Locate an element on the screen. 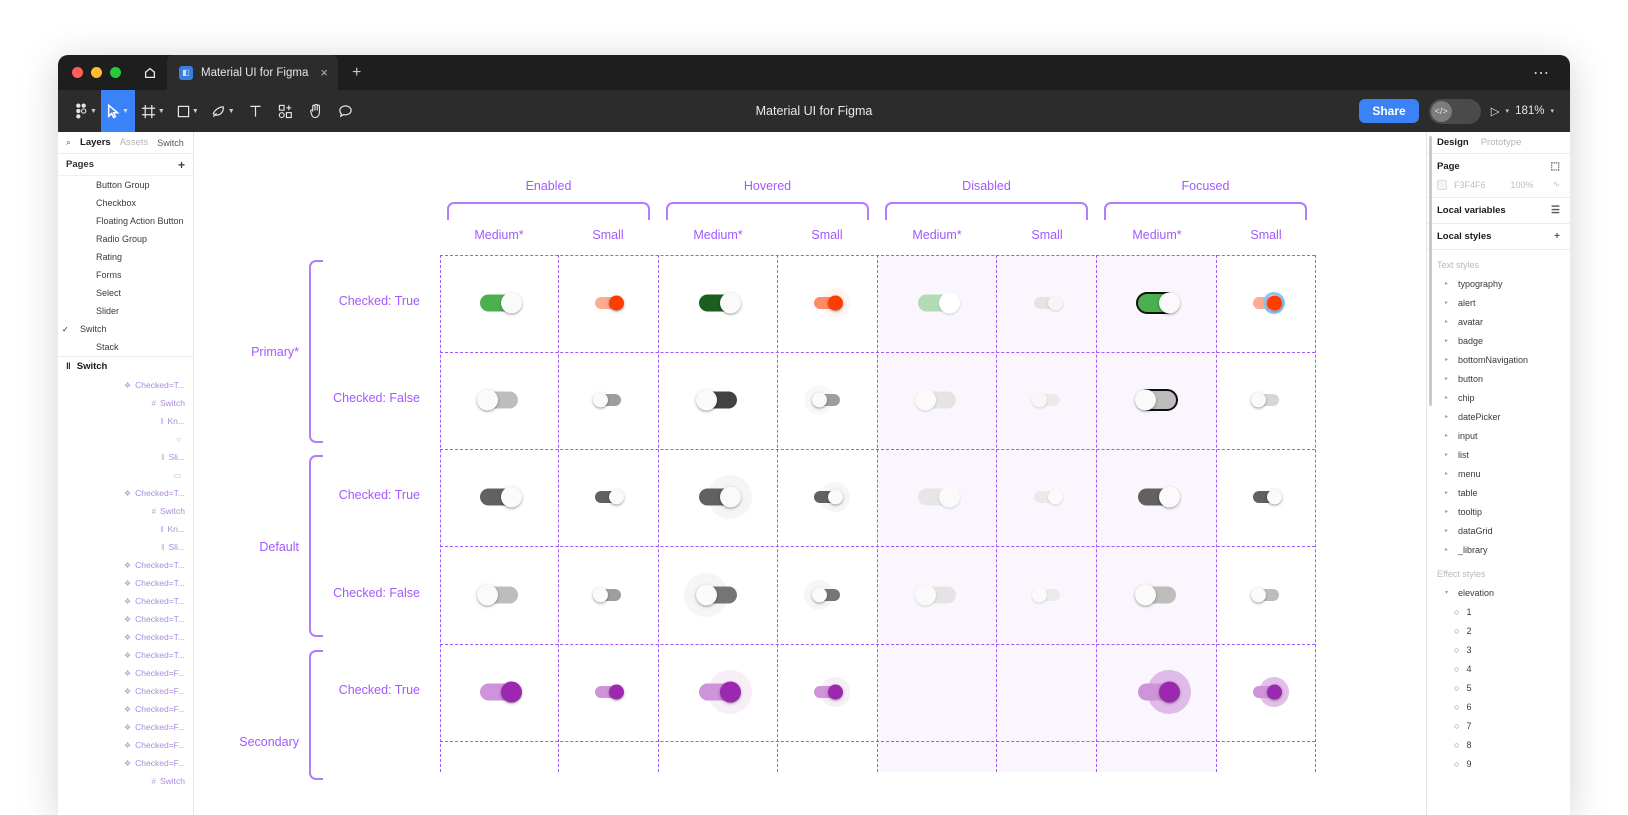 This screenshot has height=815, width=1628. switch-default-off-enabled-small is located at coordinates (608, 595).